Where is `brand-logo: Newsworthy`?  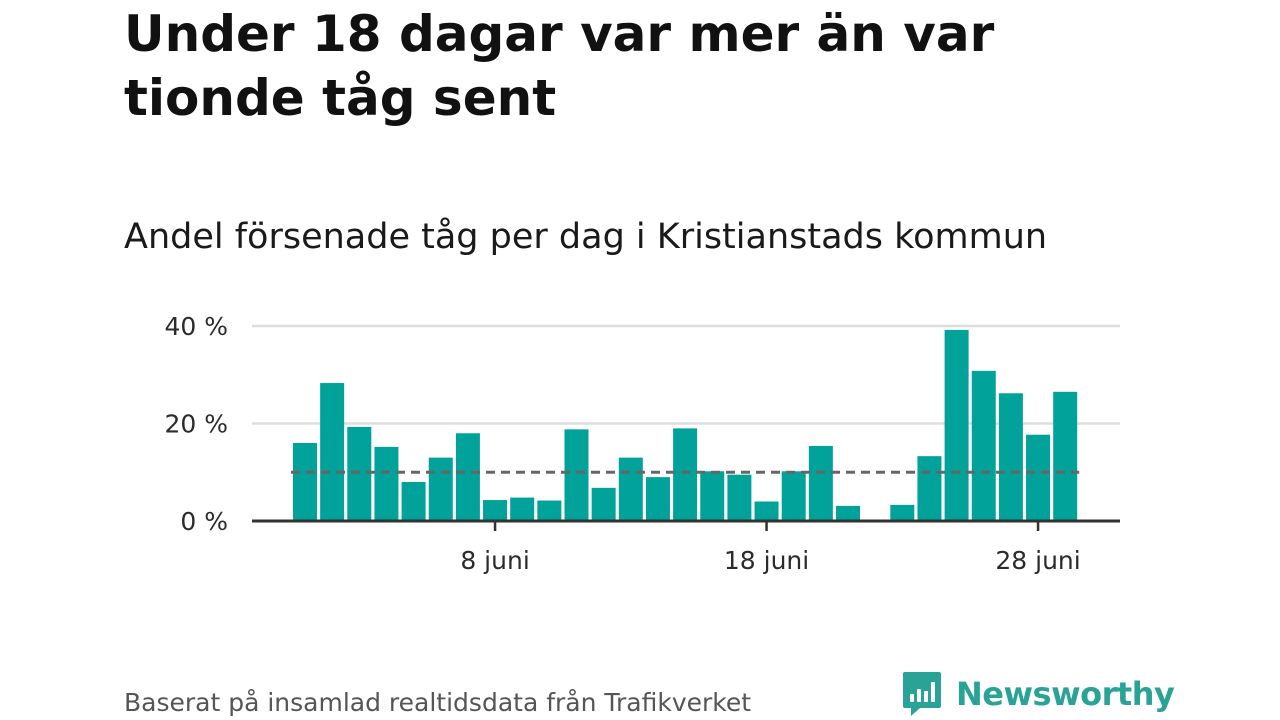
brand-logo: Newsworthy is located at coordinates (1038, 694).